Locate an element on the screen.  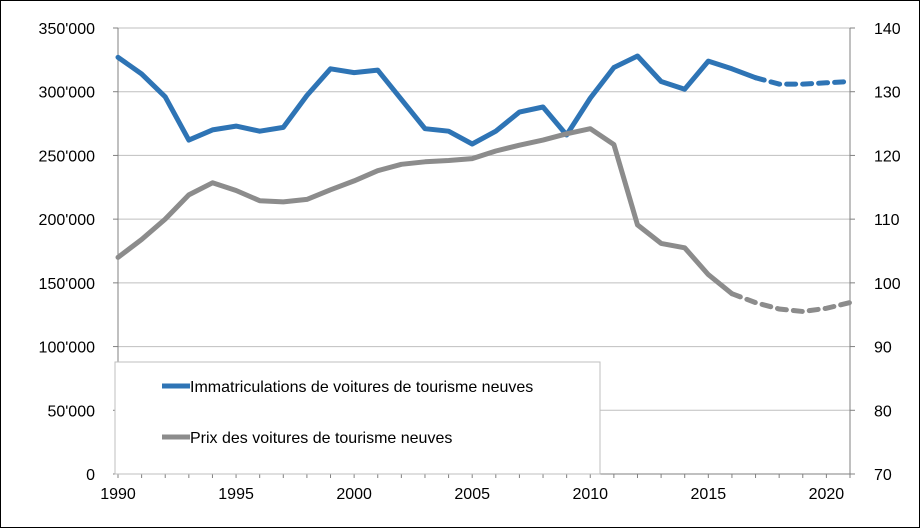
x-tick-label: 1990 is located at coordinates (118, 494).